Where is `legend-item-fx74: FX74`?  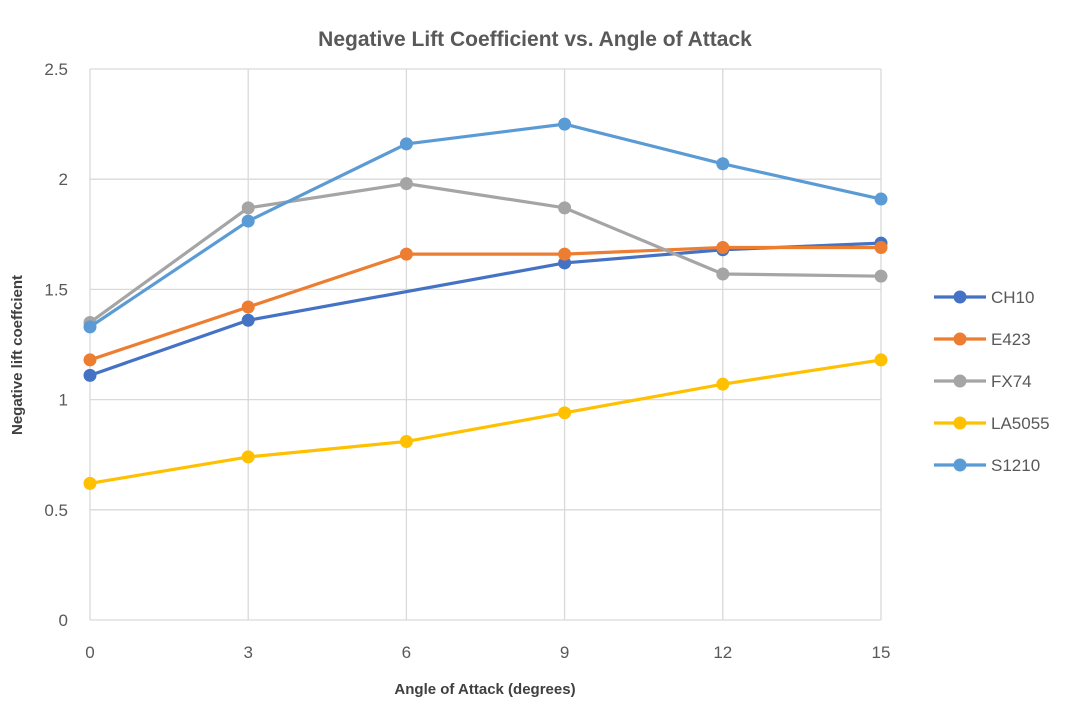 legend-item-fx74: FX74 is located at coordinates (983, 381).